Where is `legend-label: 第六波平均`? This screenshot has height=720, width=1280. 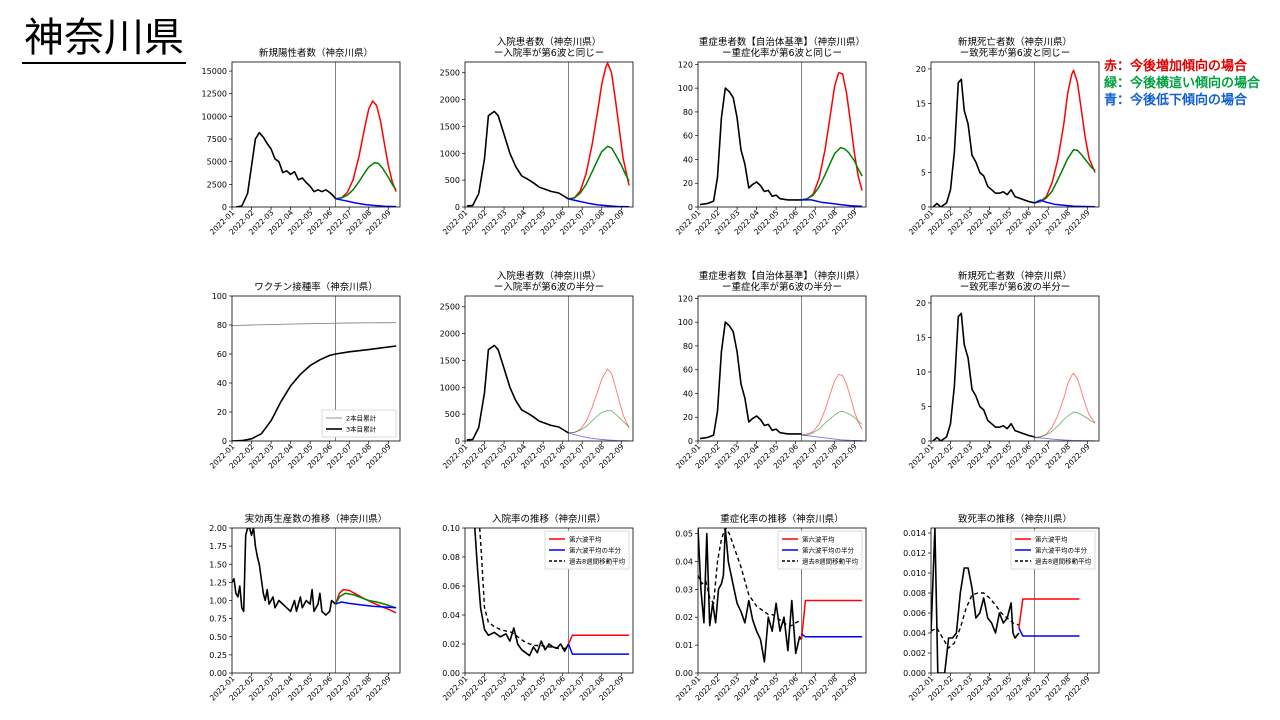
legend-label: 第六波平均 is located at coordinates (1051, 539).